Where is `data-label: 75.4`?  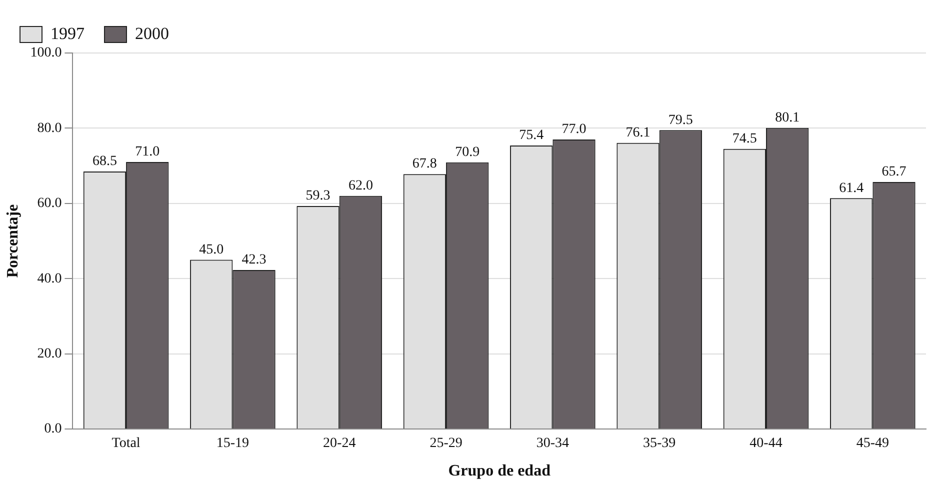 data-label: 75.4 is located at coordinates (531, 136).